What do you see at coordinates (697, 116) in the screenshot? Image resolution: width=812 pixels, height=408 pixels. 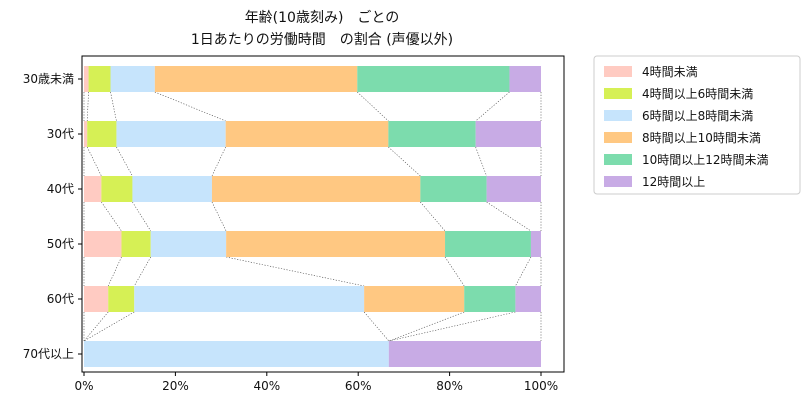 I see `legend-label: 6時間以上8時間未満` at bounding box center [697, 116].